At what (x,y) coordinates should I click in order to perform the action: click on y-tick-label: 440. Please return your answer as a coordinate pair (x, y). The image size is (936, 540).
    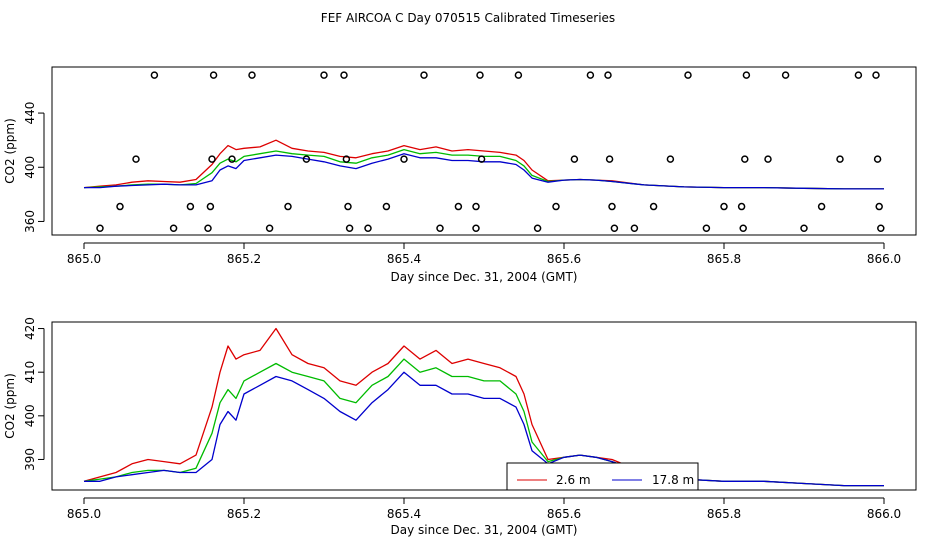
    Looking at the image, I should click on (30, 113).